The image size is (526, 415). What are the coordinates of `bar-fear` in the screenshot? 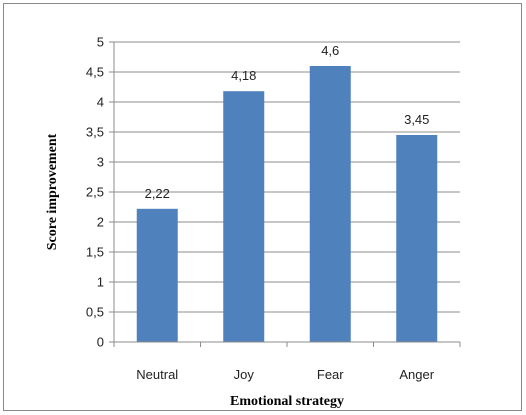 It's located at (330, 204).